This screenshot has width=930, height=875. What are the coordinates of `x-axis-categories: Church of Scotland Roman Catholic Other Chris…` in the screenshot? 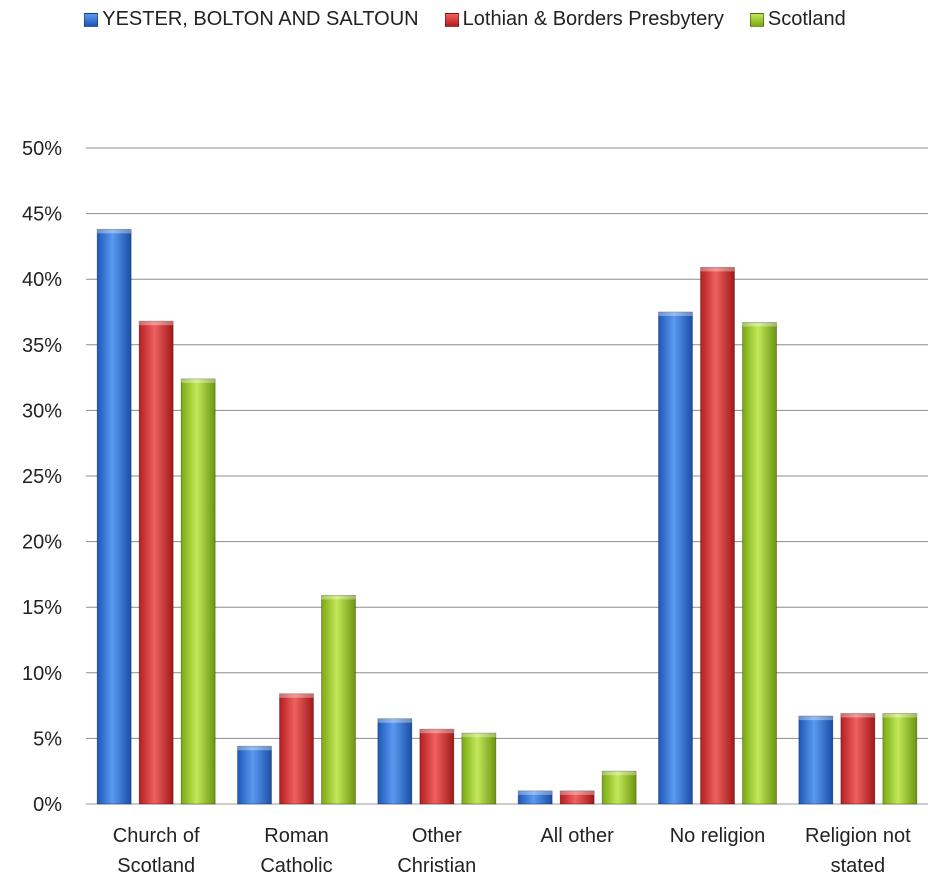 It's located at (512, 850).